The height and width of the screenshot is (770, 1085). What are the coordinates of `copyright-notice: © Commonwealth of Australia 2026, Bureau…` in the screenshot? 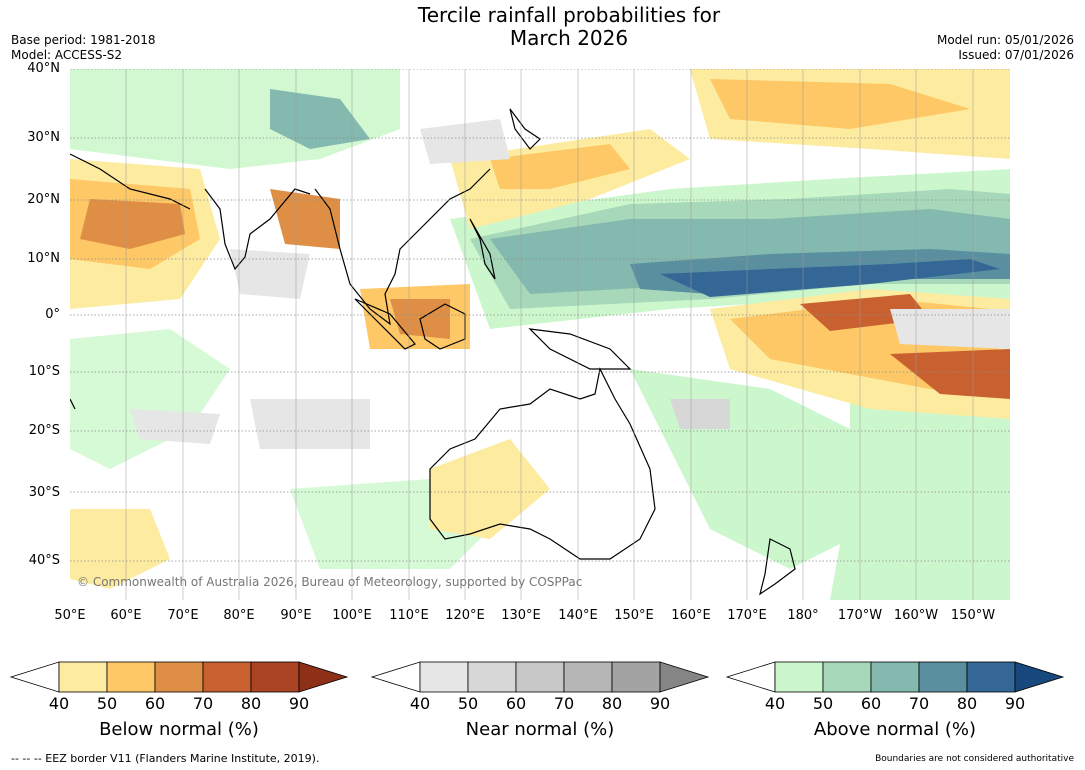 It's located at (329, 582).